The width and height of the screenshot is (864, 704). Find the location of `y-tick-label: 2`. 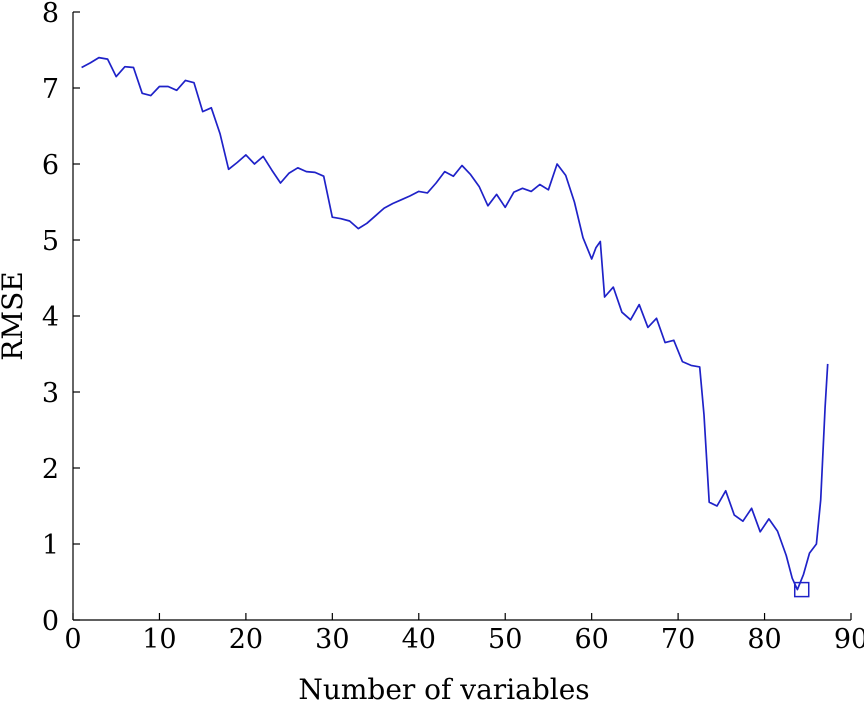

y-tick-label: 2 is located at coordinates (50, 469).